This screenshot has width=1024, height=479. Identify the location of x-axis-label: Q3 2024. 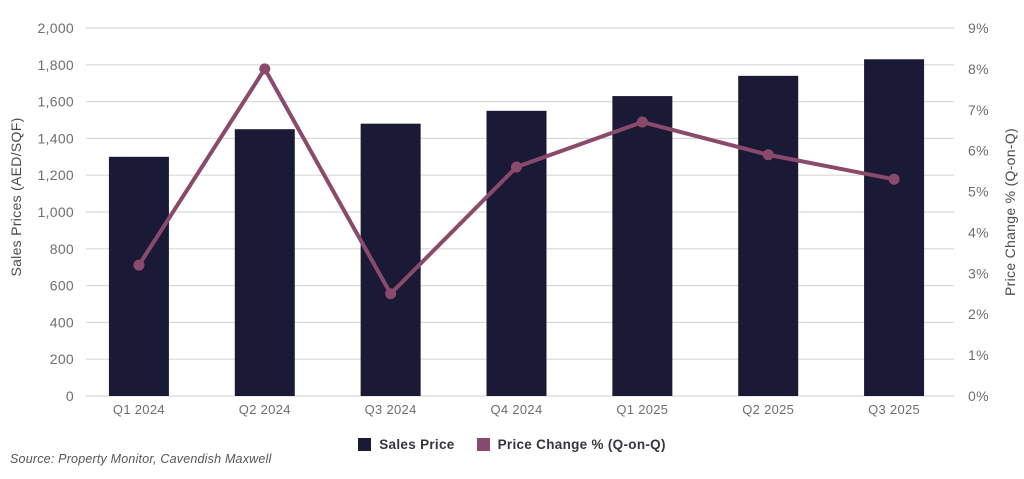
(391, 409).